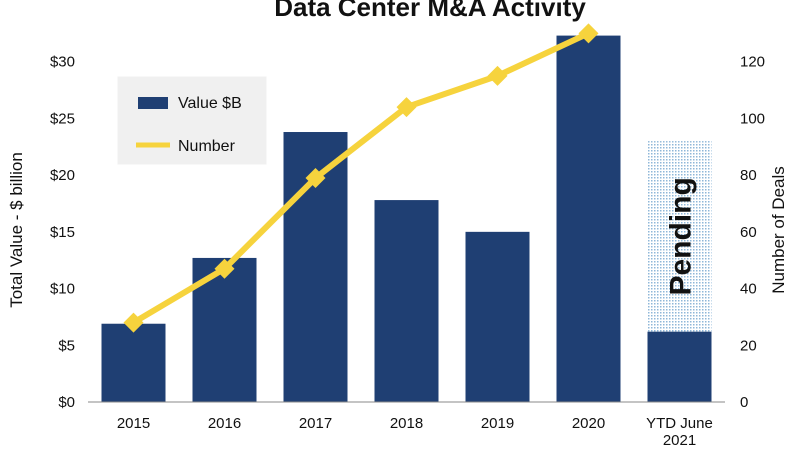 This screenshot has height=450, width=800. What do you see at coordinates (62, 175) in the screenshot?
I see `y-tick-label: $20` at bounding box center [62, 175].